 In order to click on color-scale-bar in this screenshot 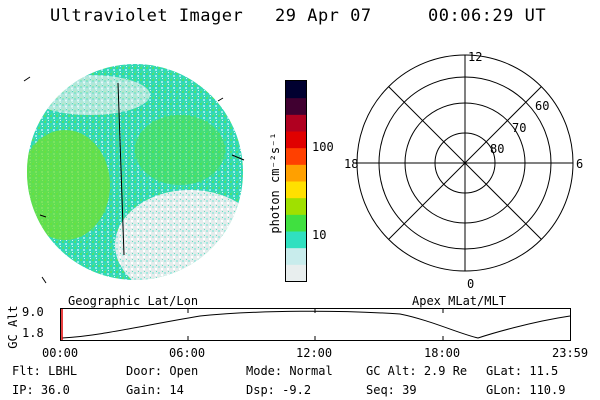, I will do `click(296, 181)`.